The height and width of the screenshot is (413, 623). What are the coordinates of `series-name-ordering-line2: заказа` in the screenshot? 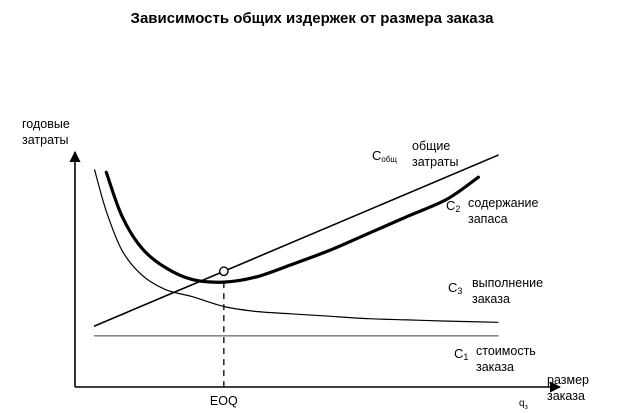 It's located at (491, 299).